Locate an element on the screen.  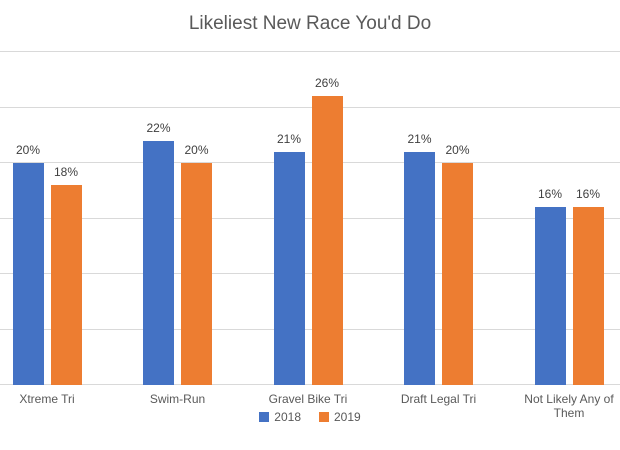
legend-label: 2019 is located at coordinates (347, 417).